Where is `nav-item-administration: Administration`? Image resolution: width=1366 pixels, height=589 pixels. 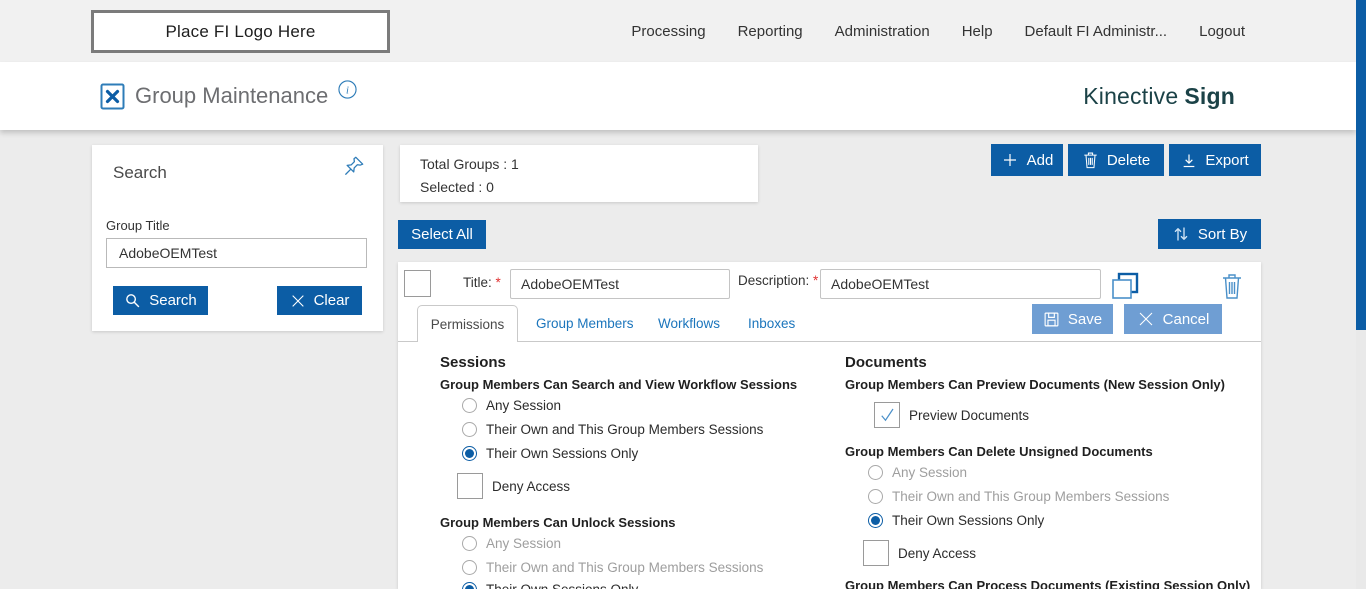 nav-item-administration: Administration is located at coordinates (882, 31).